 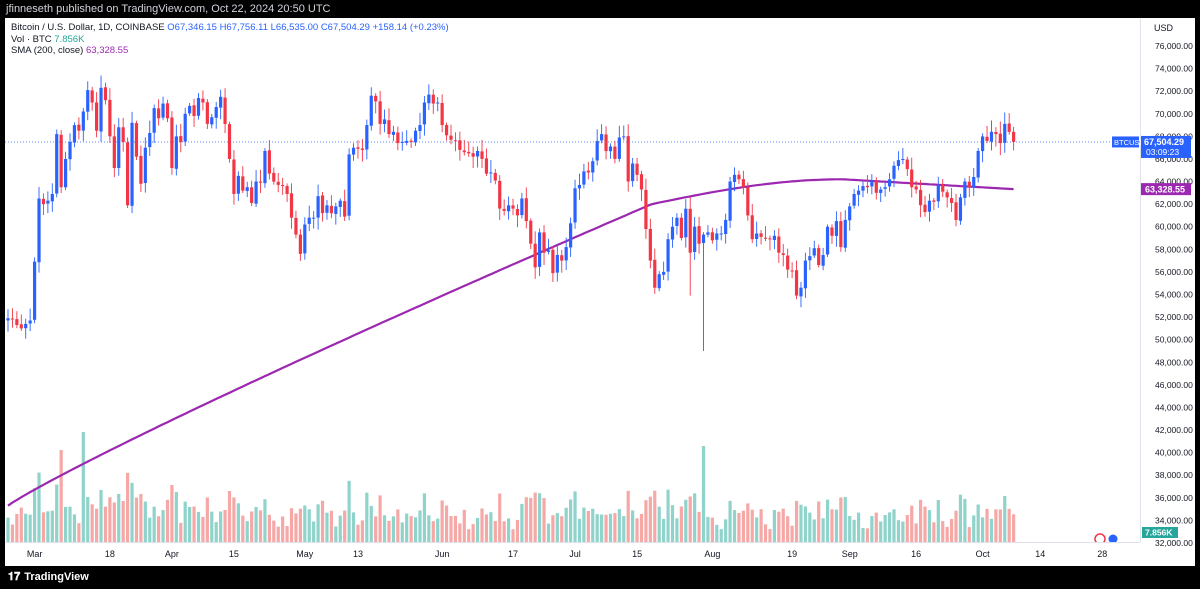 What do you see at coordinates (1164, 28) in the screenshot?
I see `currency-label: USD` at bounding box center [1164, 28].